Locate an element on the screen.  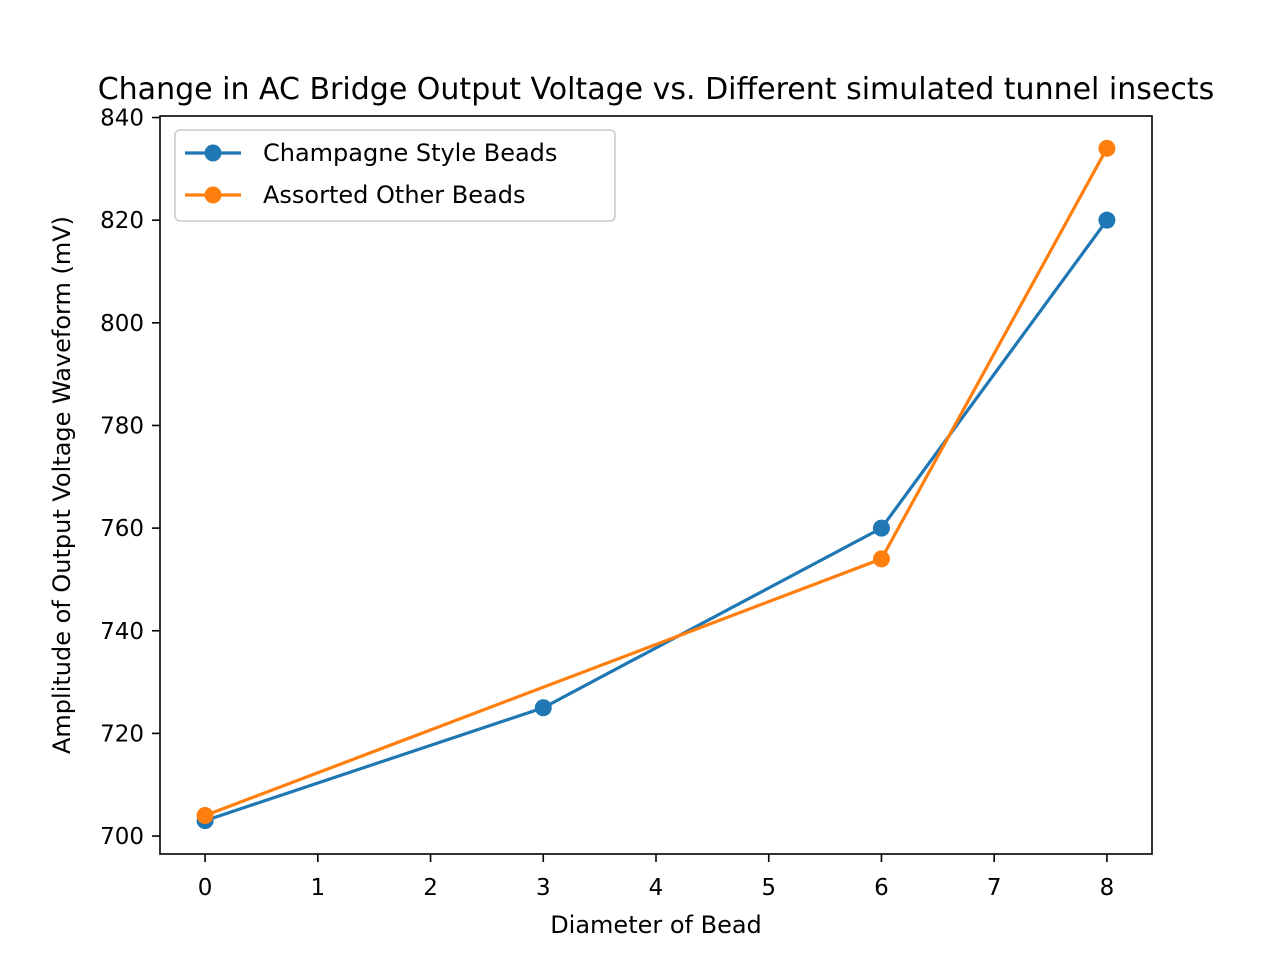
y-axis: 700 720 740 760 780 800 820 840 is located at coordinates (130, 478).